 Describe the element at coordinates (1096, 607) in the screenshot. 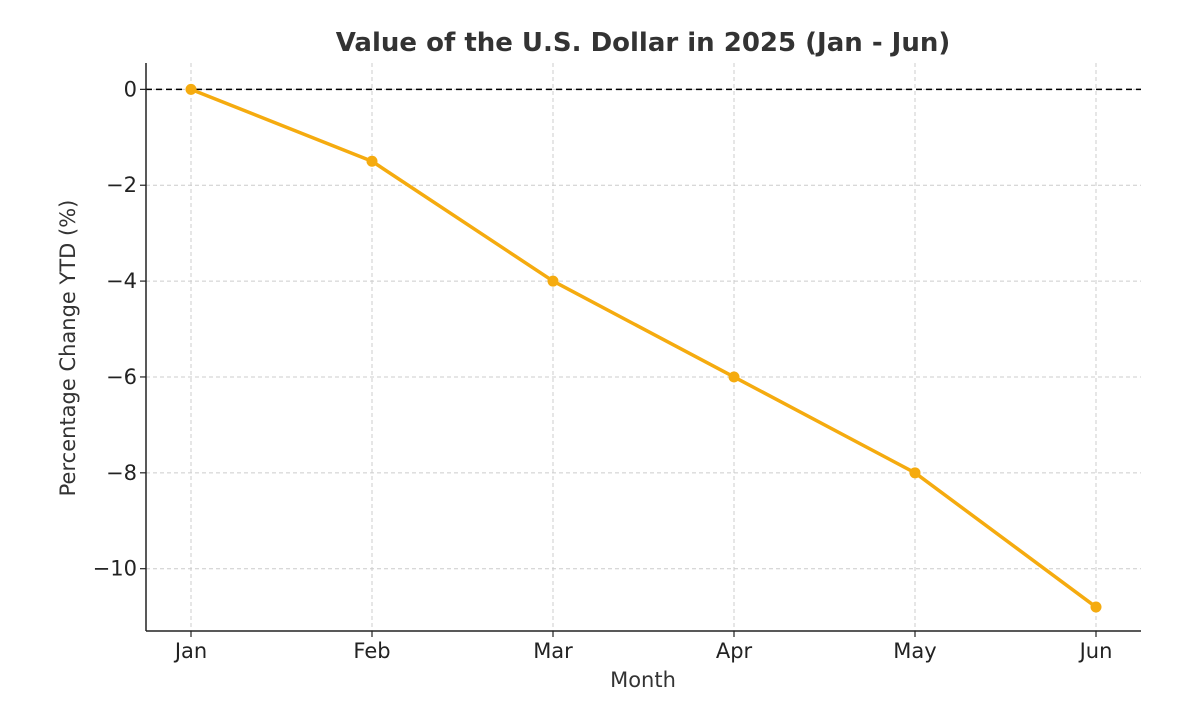

I see `data-point-jun` at that location.